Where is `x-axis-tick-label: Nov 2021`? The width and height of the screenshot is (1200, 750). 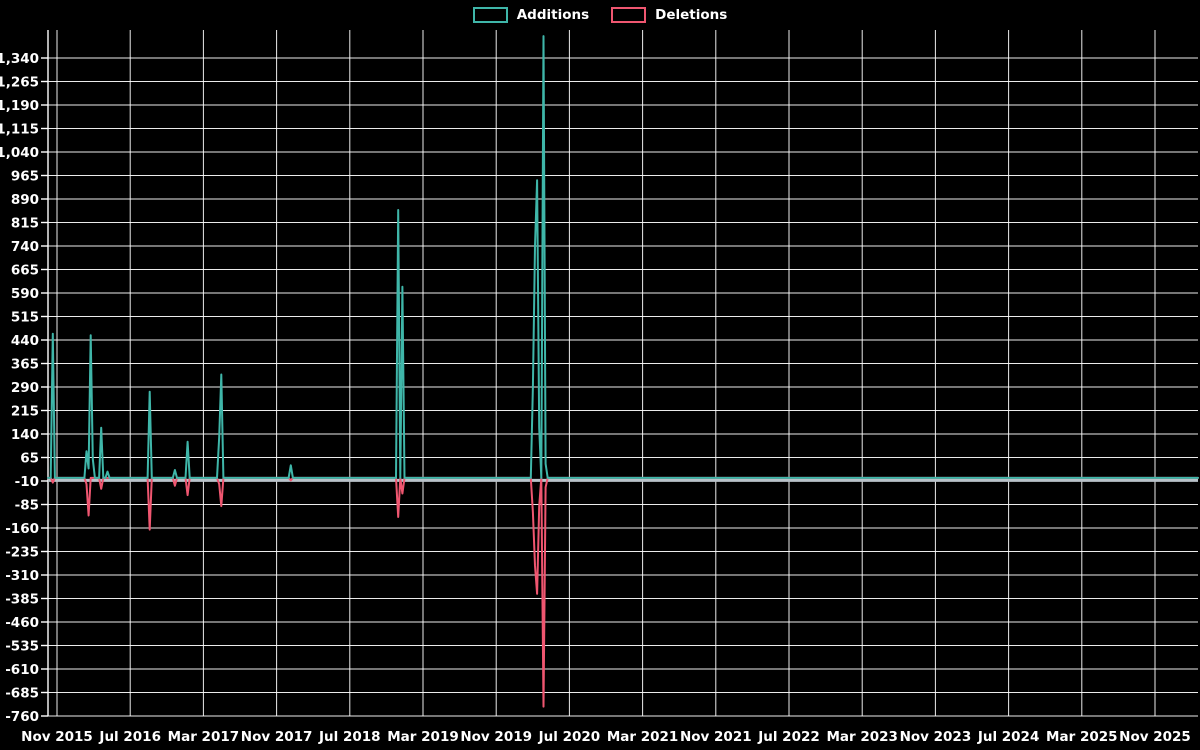 x-axis-tick-label: Nov 2021 is located at coordinates (716, 737).